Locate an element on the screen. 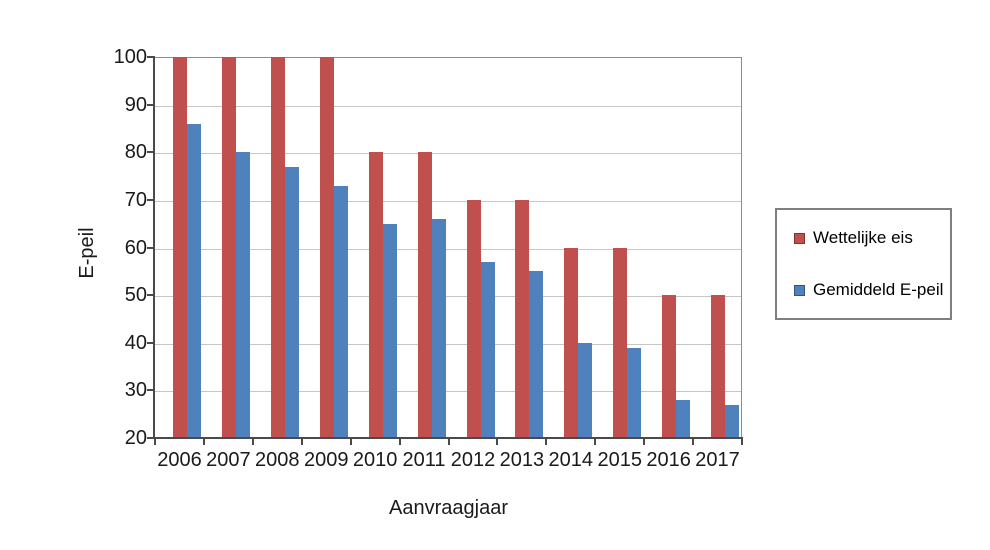 The image size is (990, 550). x-tick-label: 2006 is located at coordinates (179, 460).